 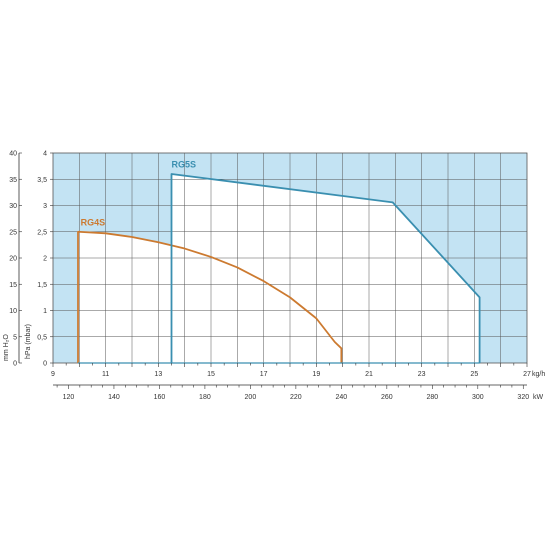 What do you see at coordinates (264, 374) in the screenshot?
I see `x-tick-label: 17` at bounding box center [264, 374].